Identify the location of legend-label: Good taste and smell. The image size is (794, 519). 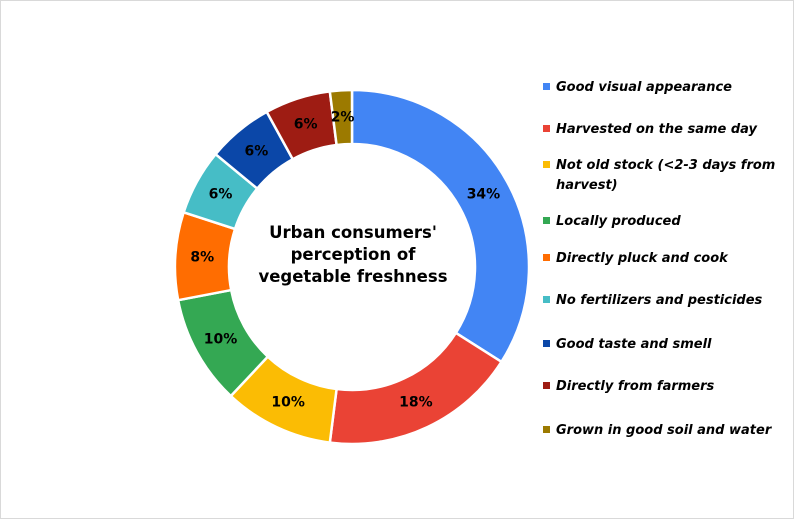
(634, 344).